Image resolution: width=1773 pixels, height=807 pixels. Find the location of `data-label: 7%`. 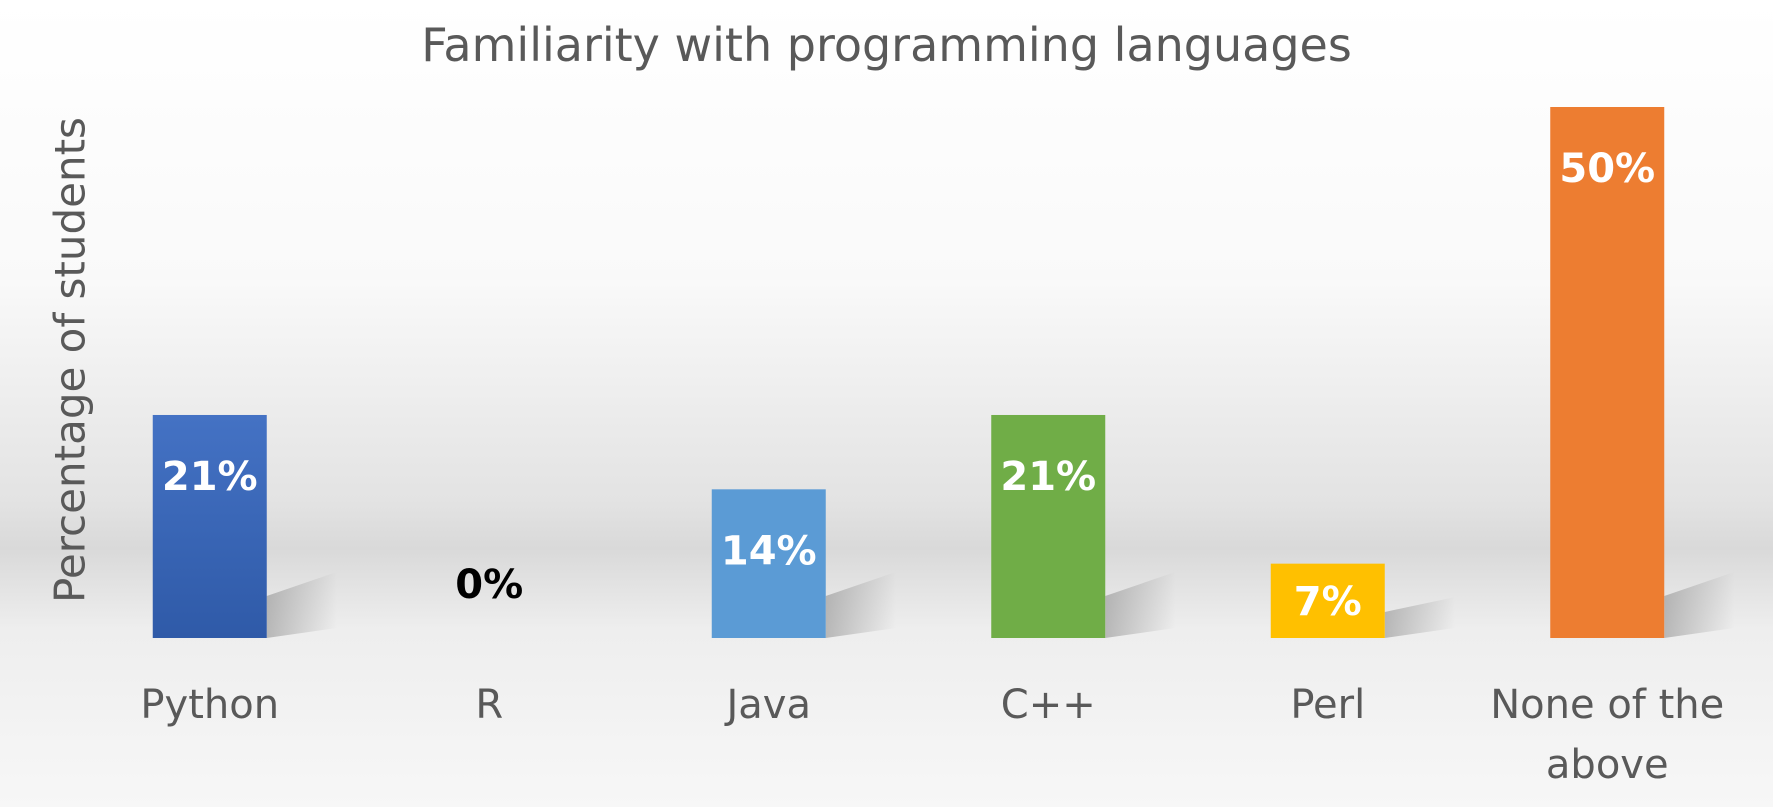

data-label: 7% is located at coordinates (1328, 602).